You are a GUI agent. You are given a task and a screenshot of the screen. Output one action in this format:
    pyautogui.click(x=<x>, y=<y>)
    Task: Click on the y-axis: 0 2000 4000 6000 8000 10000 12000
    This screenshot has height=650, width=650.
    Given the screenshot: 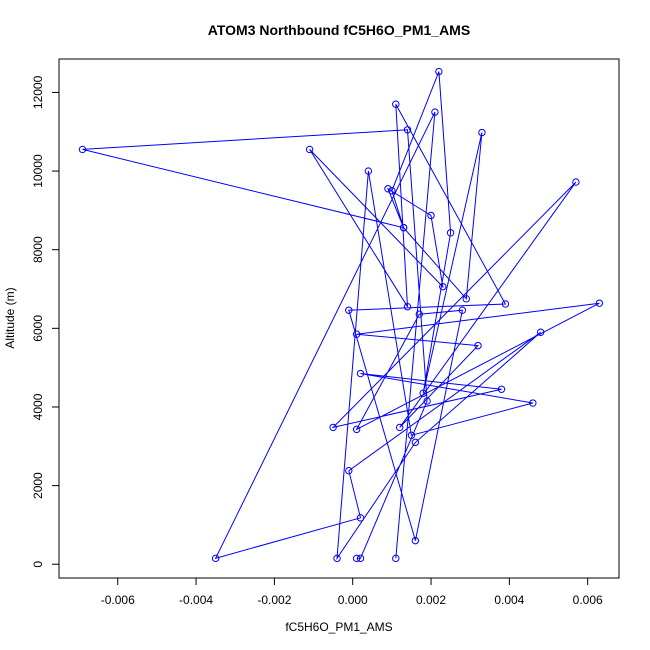 What is the action you would take?
    pyautogui.click(x=45, y=321)
    